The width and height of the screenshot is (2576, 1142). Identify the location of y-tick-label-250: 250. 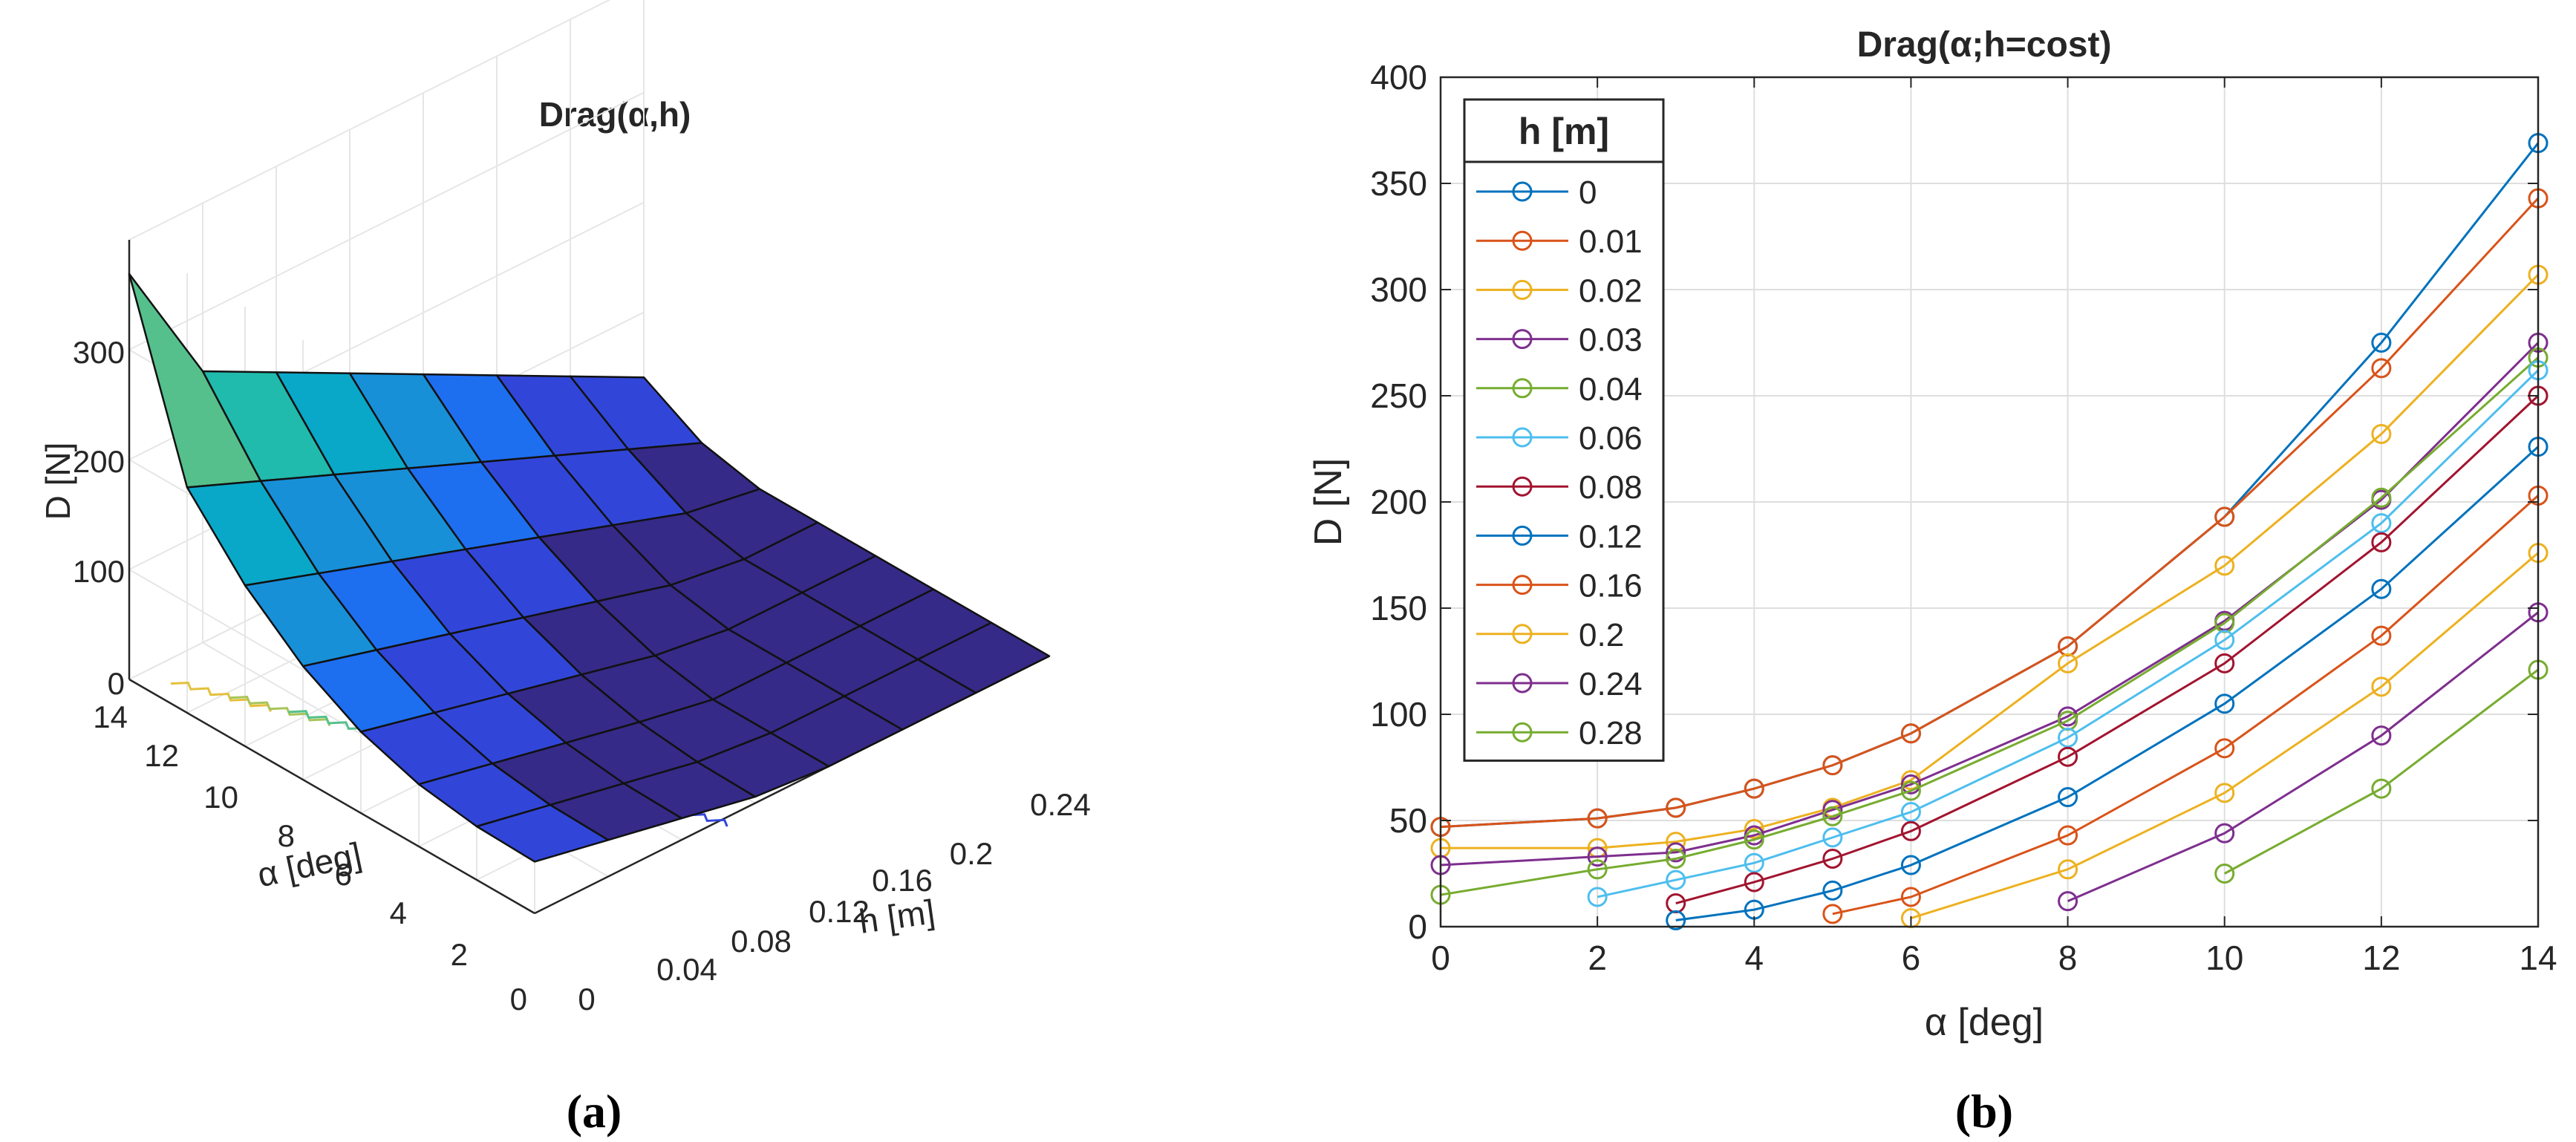
(1398, 396).